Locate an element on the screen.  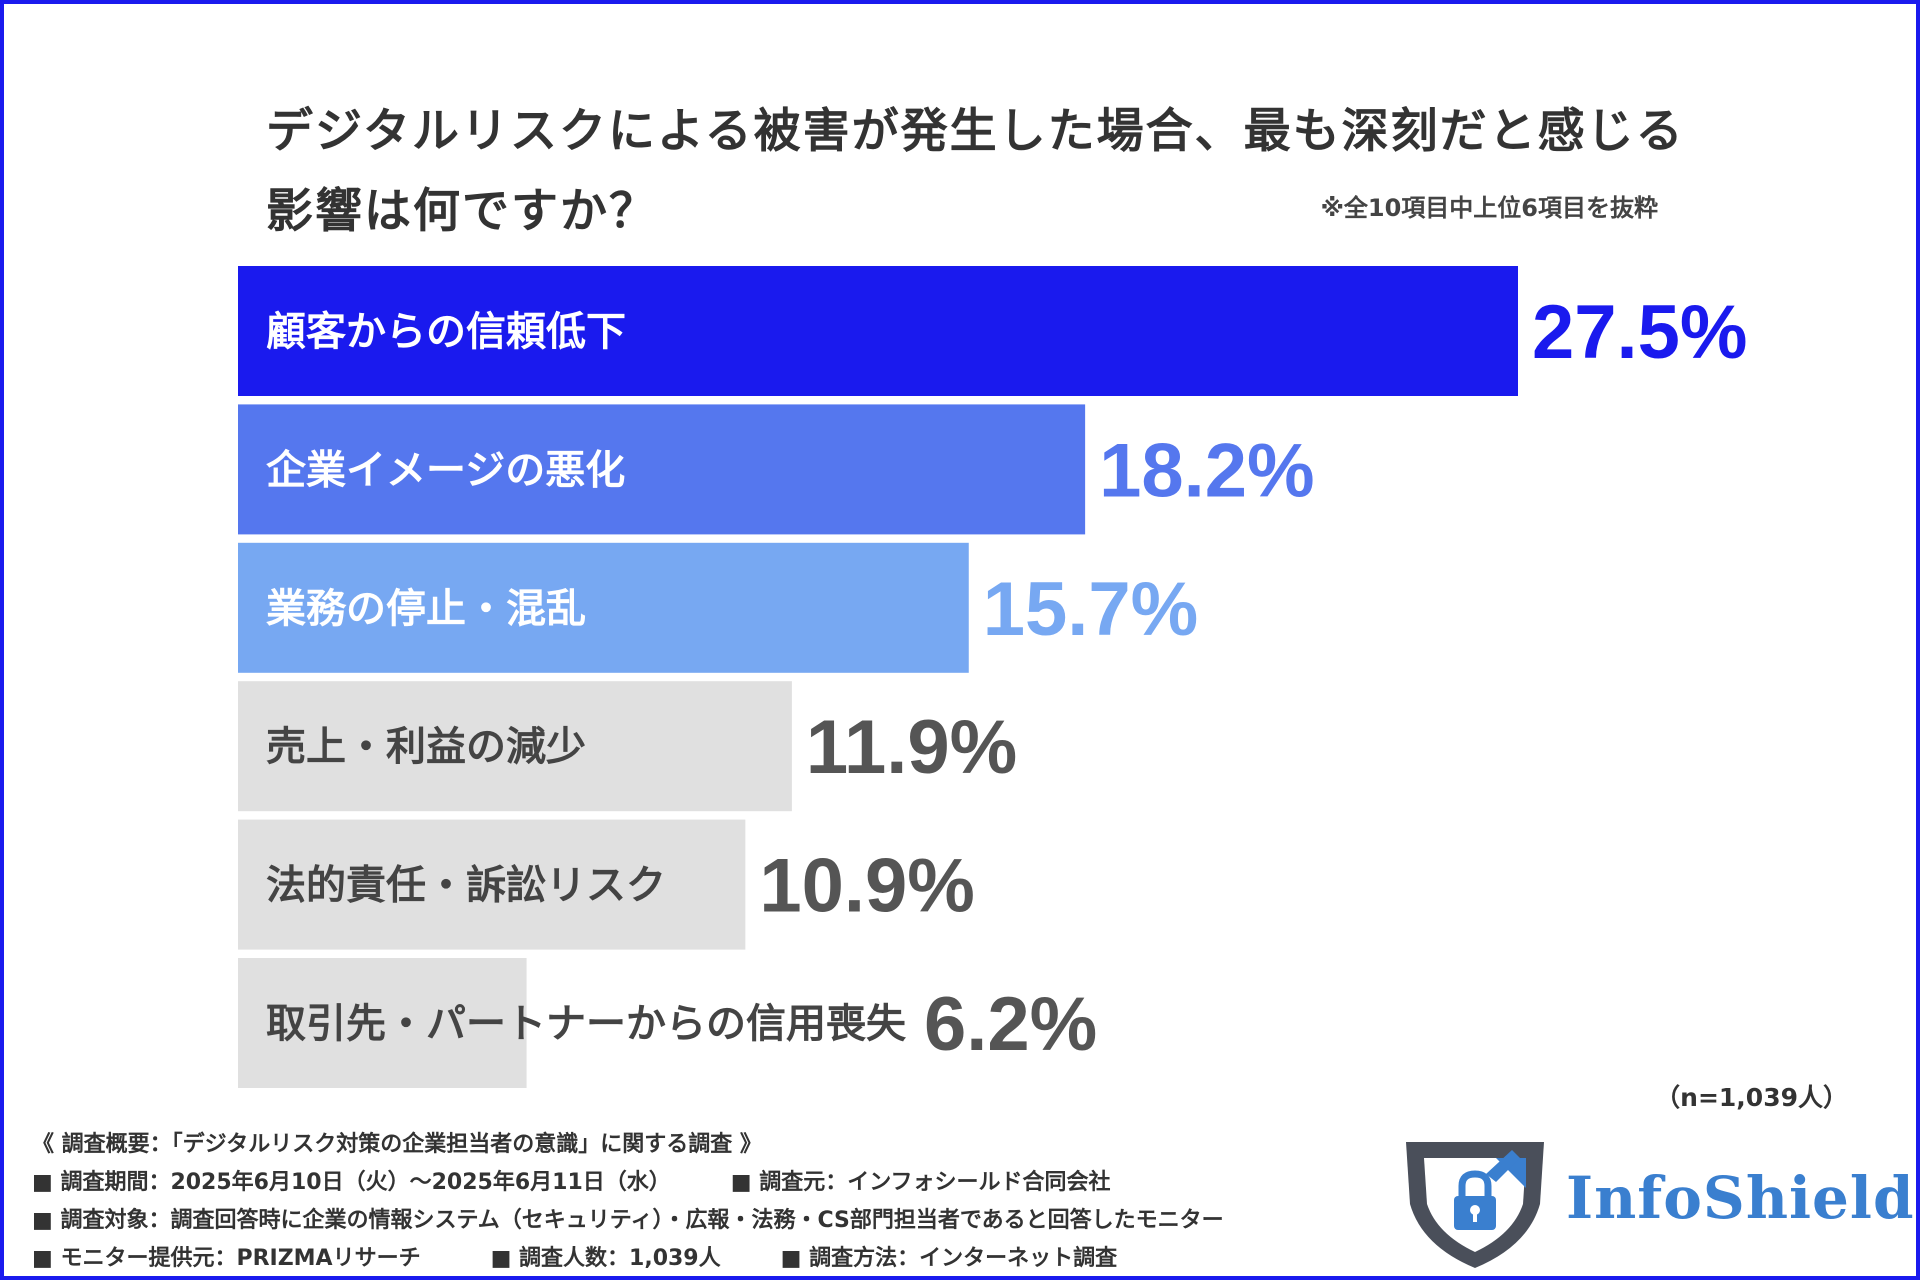
infoshield-logo: InfoShield is located at coordinates (1657, 1204).